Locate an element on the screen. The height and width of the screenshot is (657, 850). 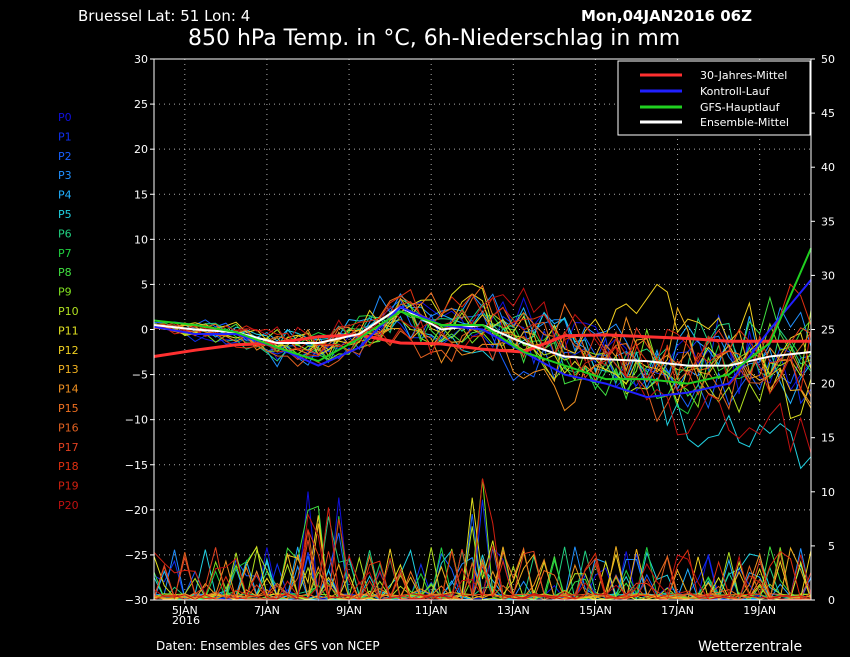
left-tick-label: 30 is located at coordinates (141, 59).